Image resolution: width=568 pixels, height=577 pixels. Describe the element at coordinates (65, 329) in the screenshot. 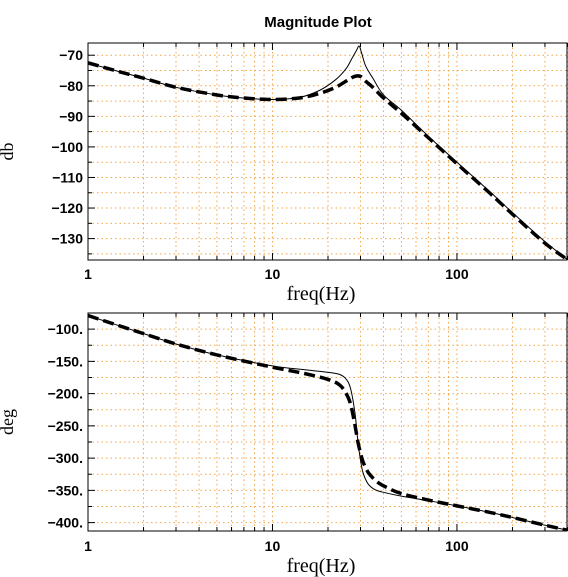

I see `y-tick-label: −100.` at that location.